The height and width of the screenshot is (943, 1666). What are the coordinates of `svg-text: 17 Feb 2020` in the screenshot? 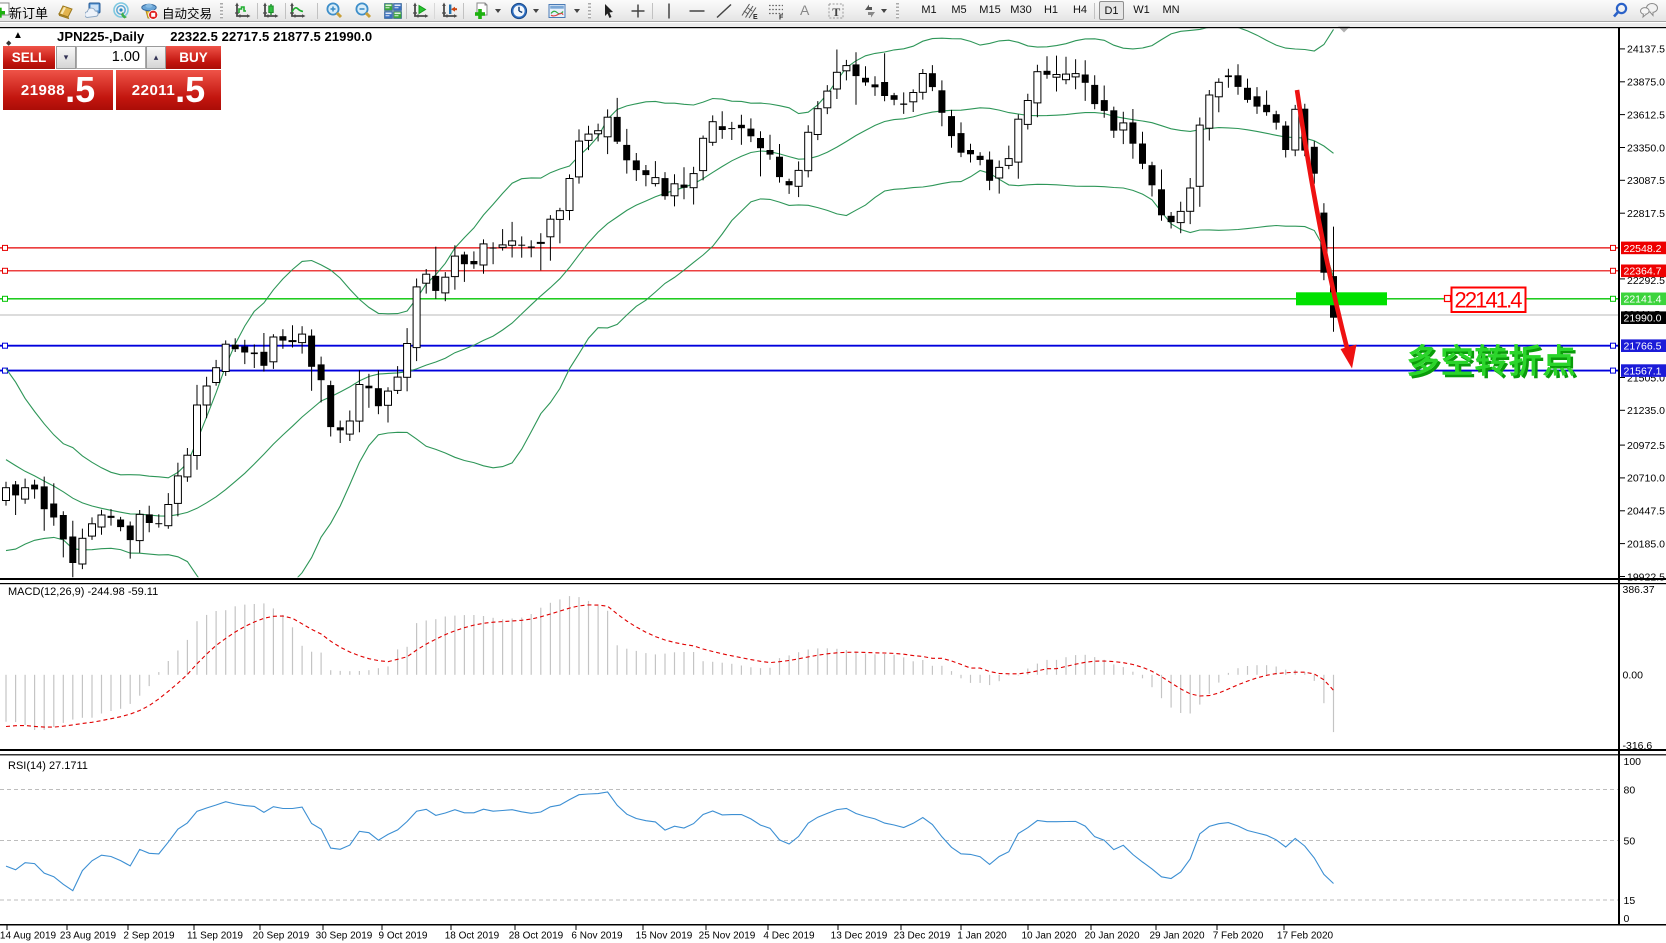 It's located at (1305, 936).